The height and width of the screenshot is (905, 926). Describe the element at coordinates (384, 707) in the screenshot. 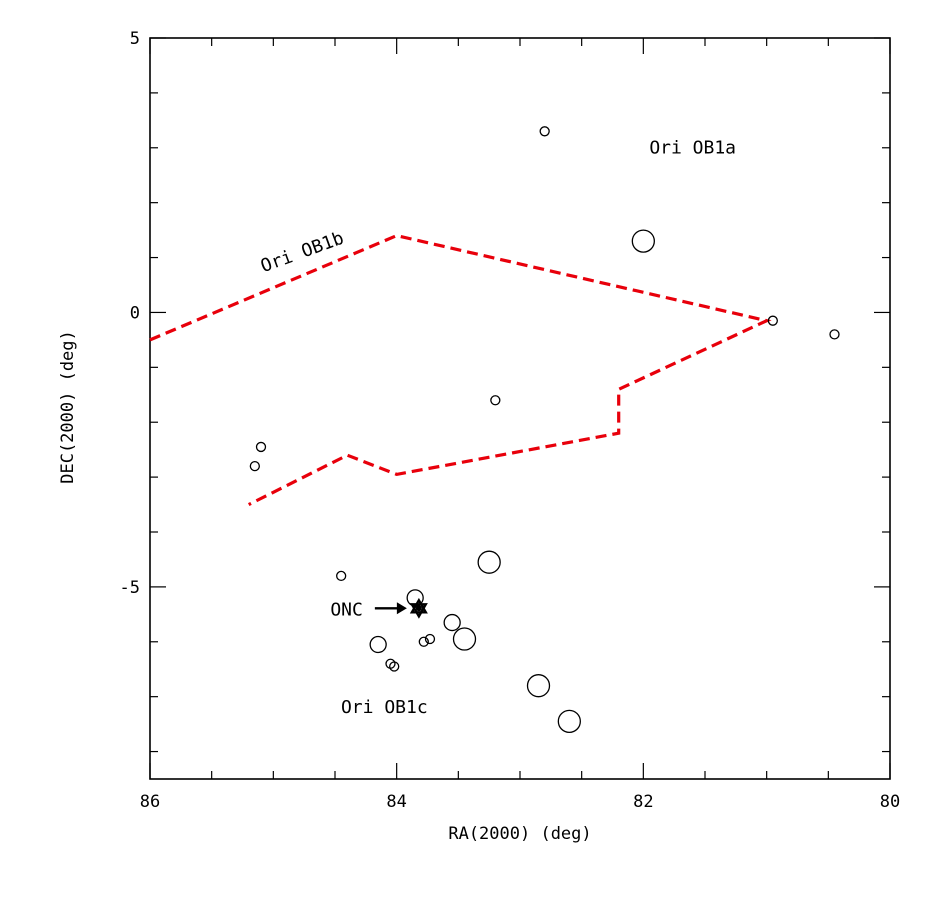

I see `region-label: Ori OB1c` at that location.